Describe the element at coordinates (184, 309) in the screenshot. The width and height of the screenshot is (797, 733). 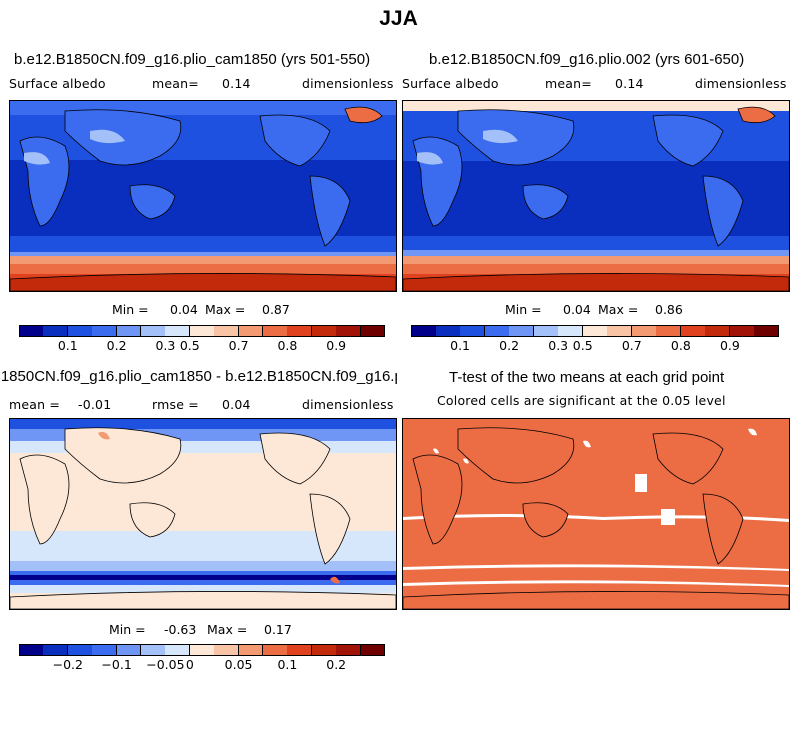
I see `panel1-min-value: 0.04` at that location.